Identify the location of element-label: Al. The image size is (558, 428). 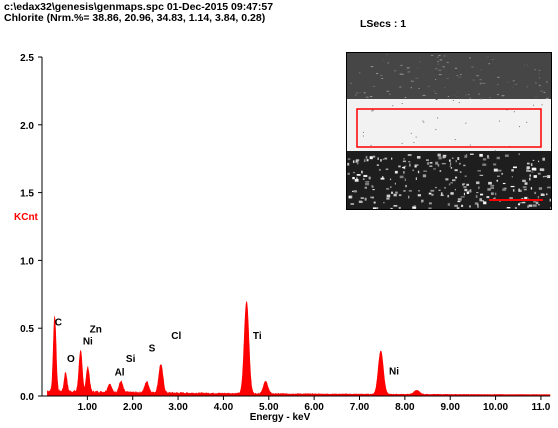
(120, 373).